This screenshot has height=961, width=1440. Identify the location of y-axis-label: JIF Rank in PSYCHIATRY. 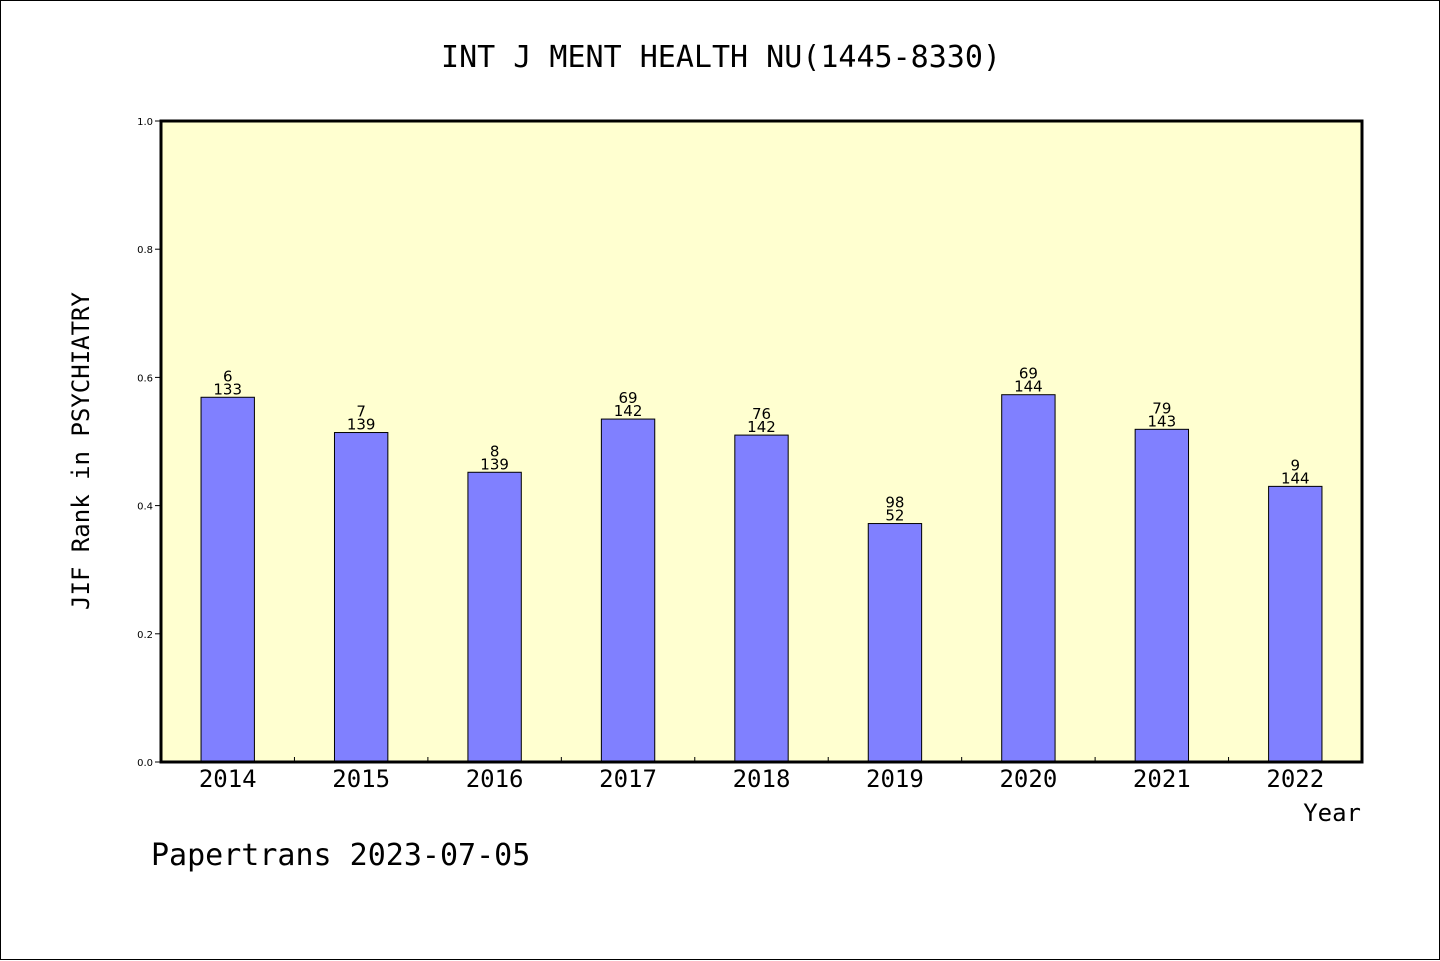
(81, 451).